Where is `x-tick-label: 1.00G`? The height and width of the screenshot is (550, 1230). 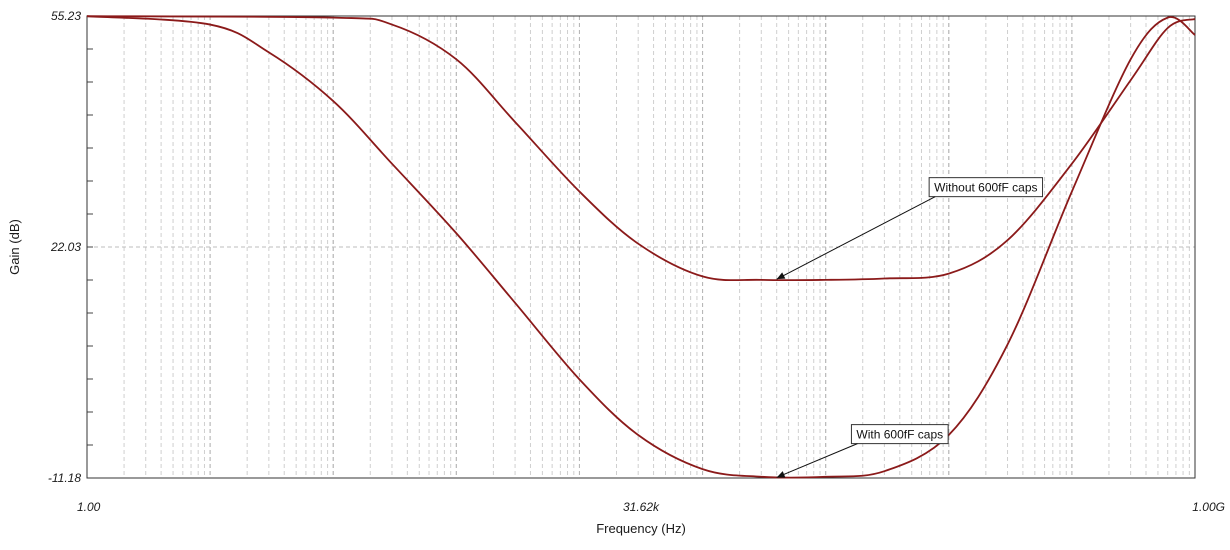
x-tick-label: 1.00G is located at coordinates (1208, 507).